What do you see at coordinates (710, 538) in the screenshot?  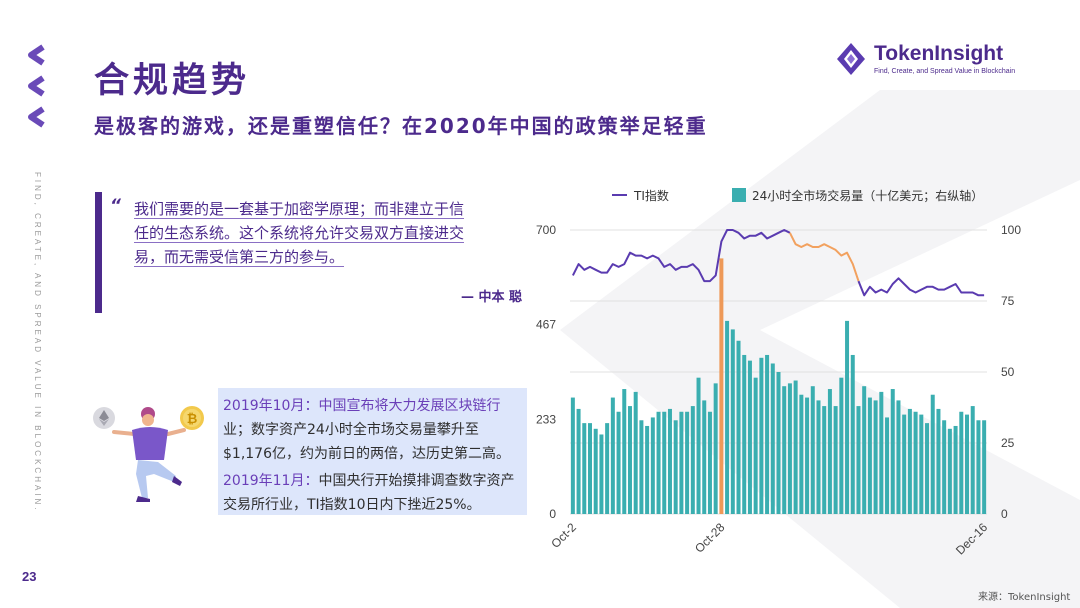 I see `x-axis-tick-label: Oct-28` at bounding box center [710, 538].